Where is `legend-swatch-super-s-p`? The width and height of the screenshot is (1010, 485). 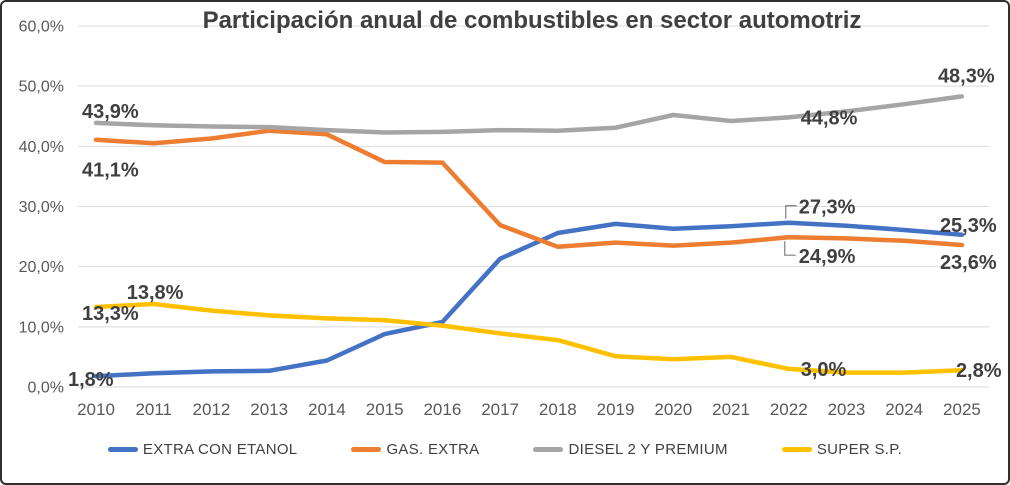 legend-swatch-super-s-p is located at coordinates (796, 449).